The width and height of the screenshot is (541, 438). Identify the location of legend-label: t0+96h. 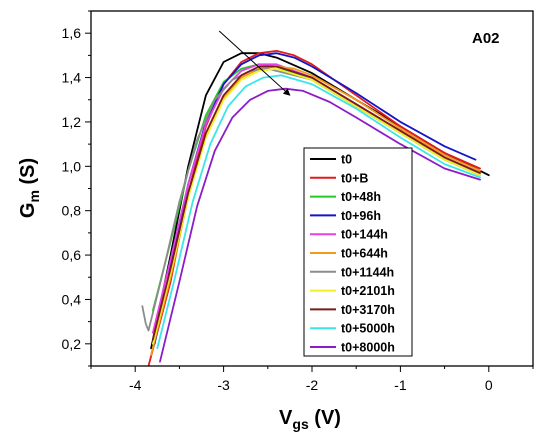
(361, 216).